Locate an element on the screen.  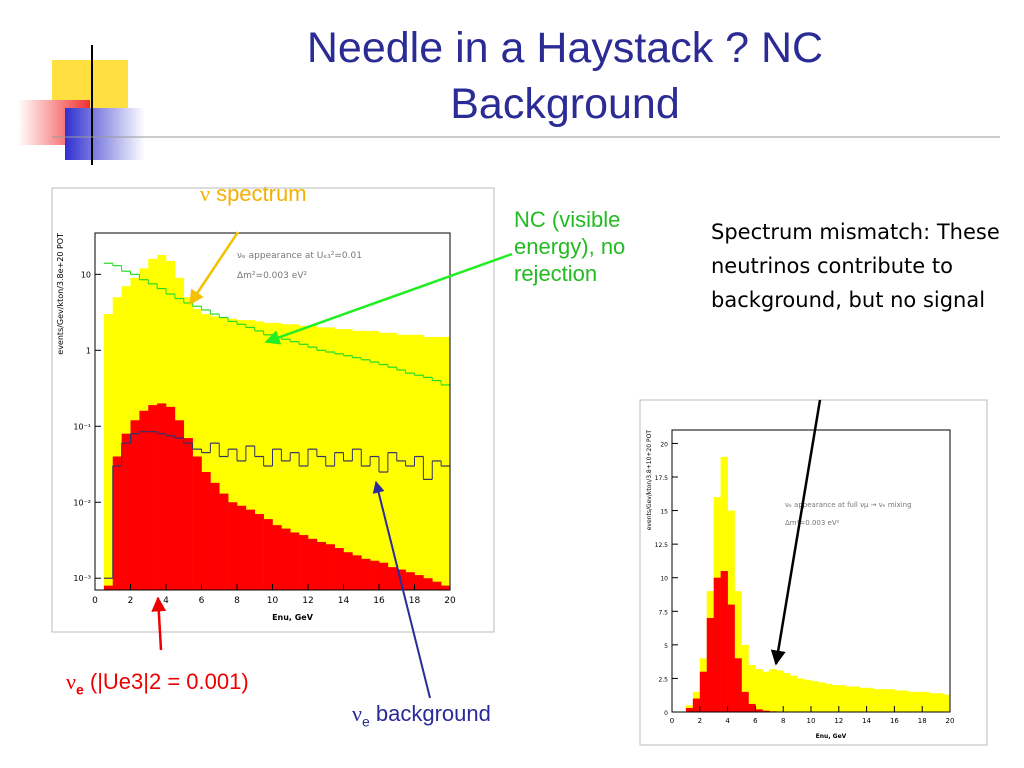
deco-square is located at coordinates (105, 134).